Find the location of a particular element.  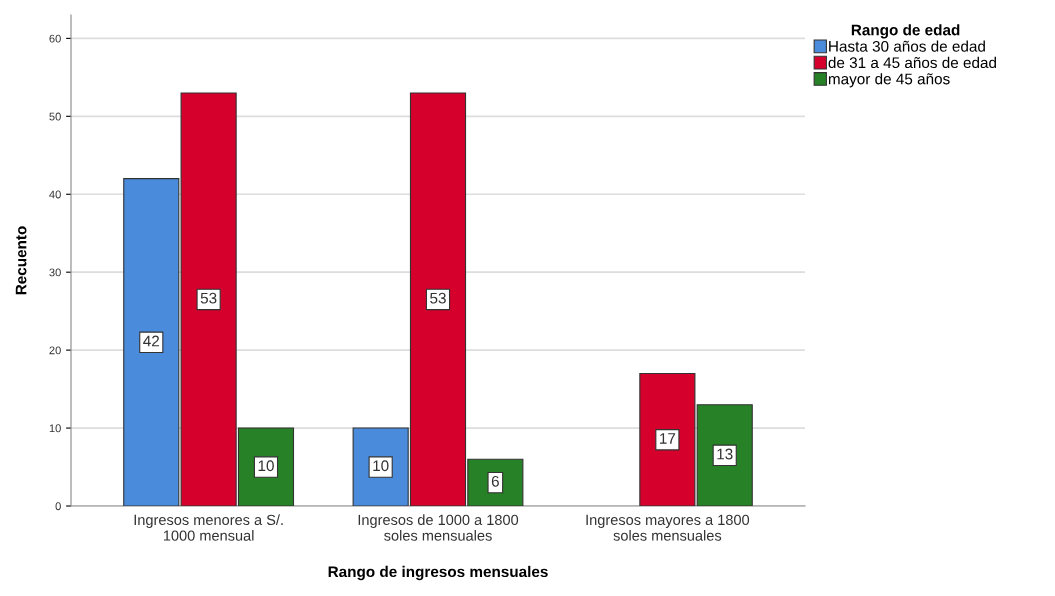

y-tick-label: 30 is located at coordinates (55, 272).